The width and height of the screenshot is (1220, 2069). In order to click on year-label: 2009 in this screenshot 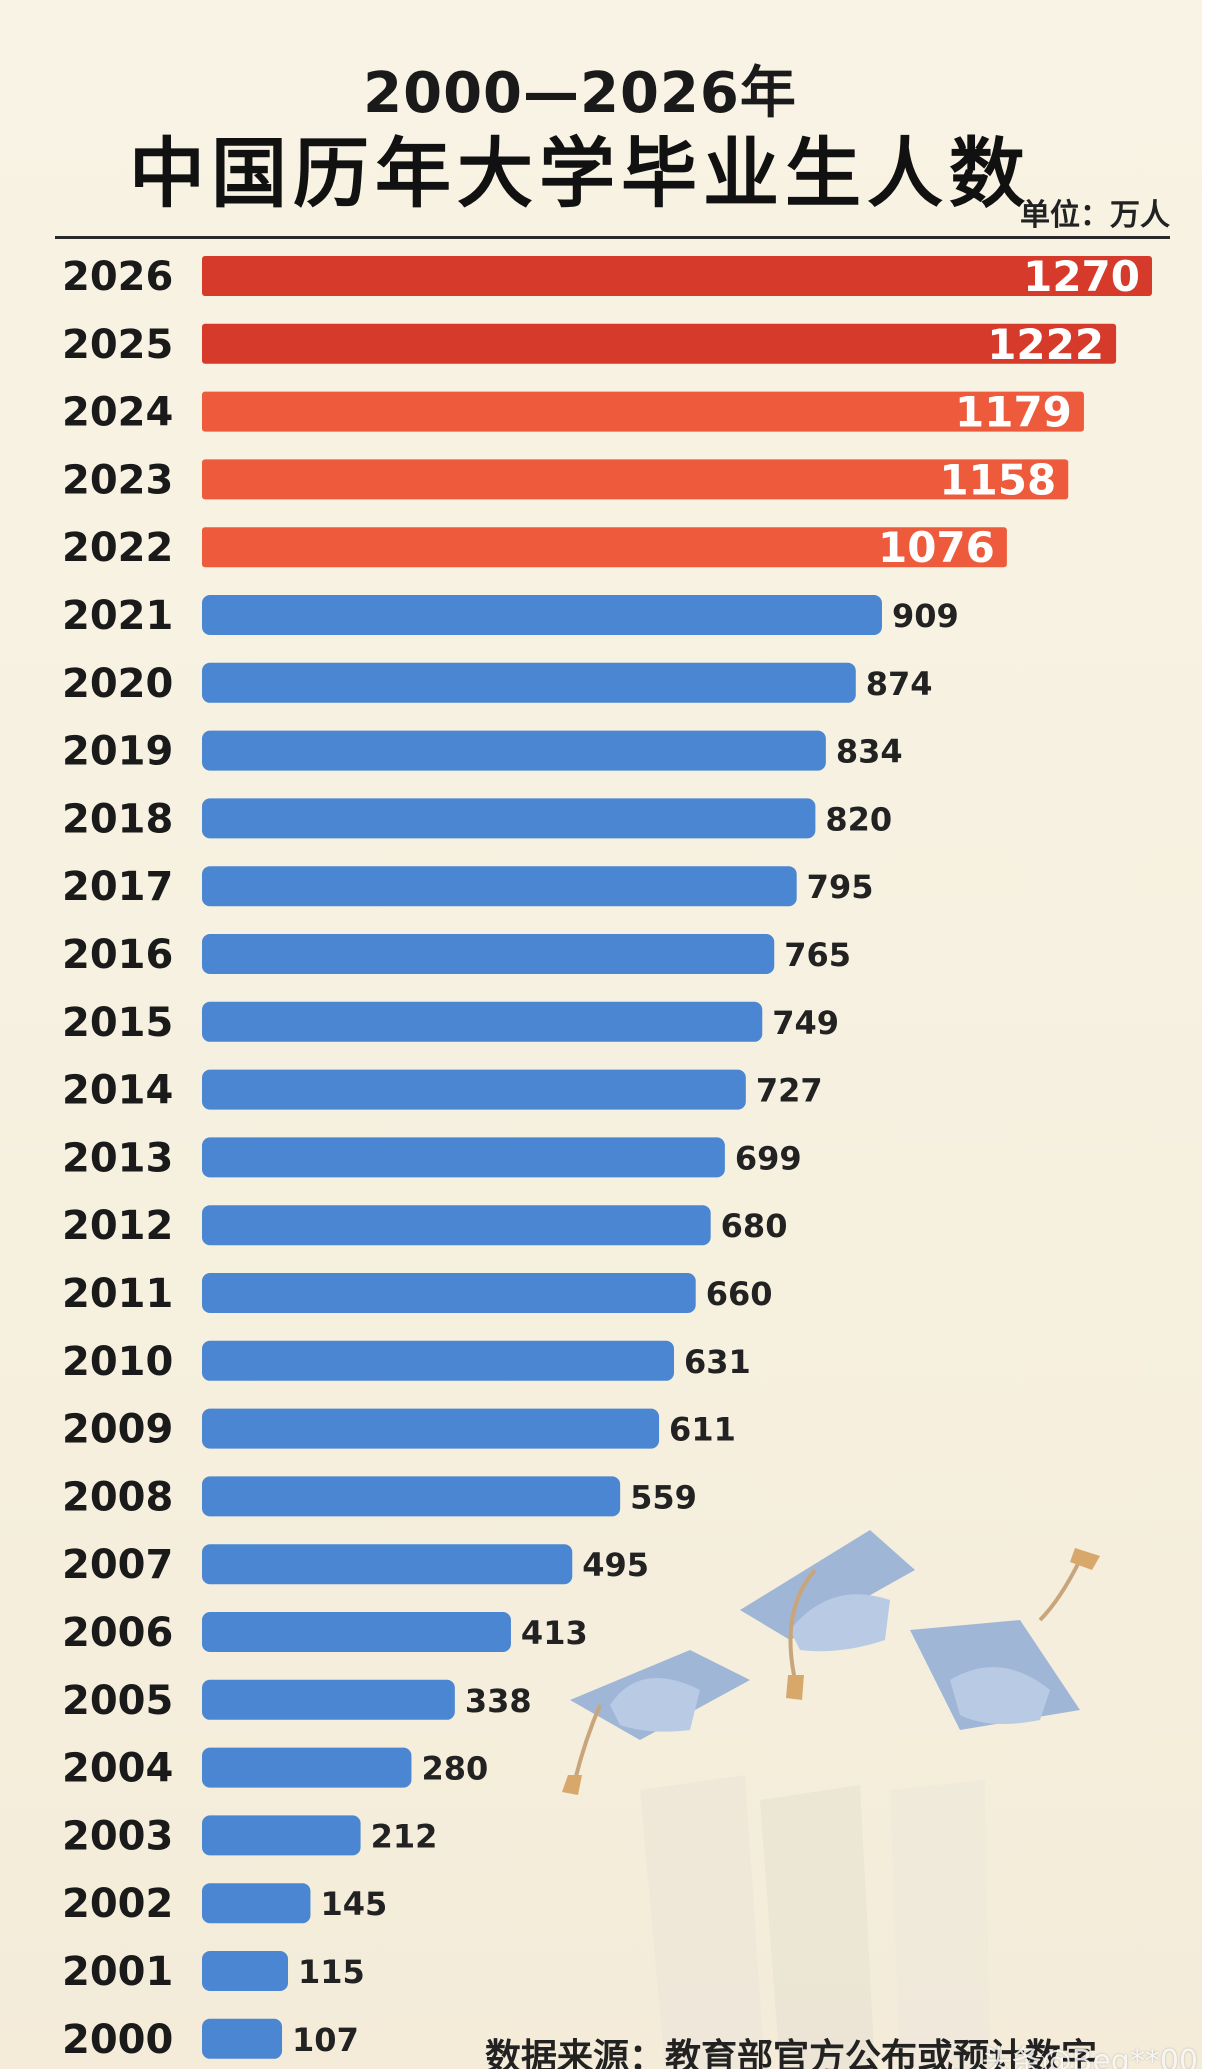, I will do `click(117, 1430)`.